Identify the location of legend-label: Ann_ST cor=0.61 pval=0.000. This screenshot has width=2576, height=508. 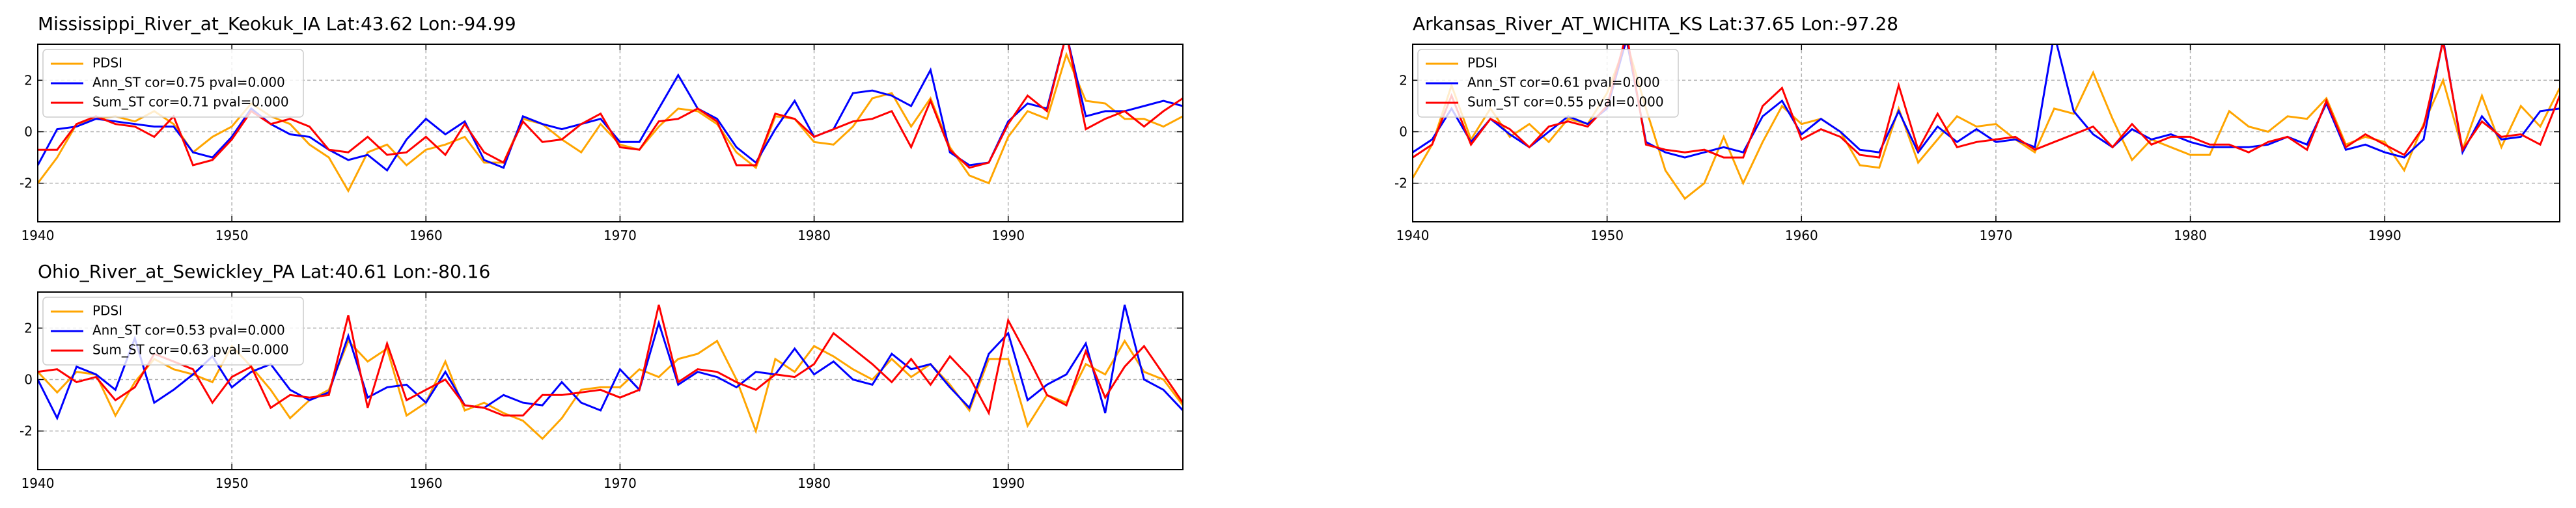
(1563, 82).